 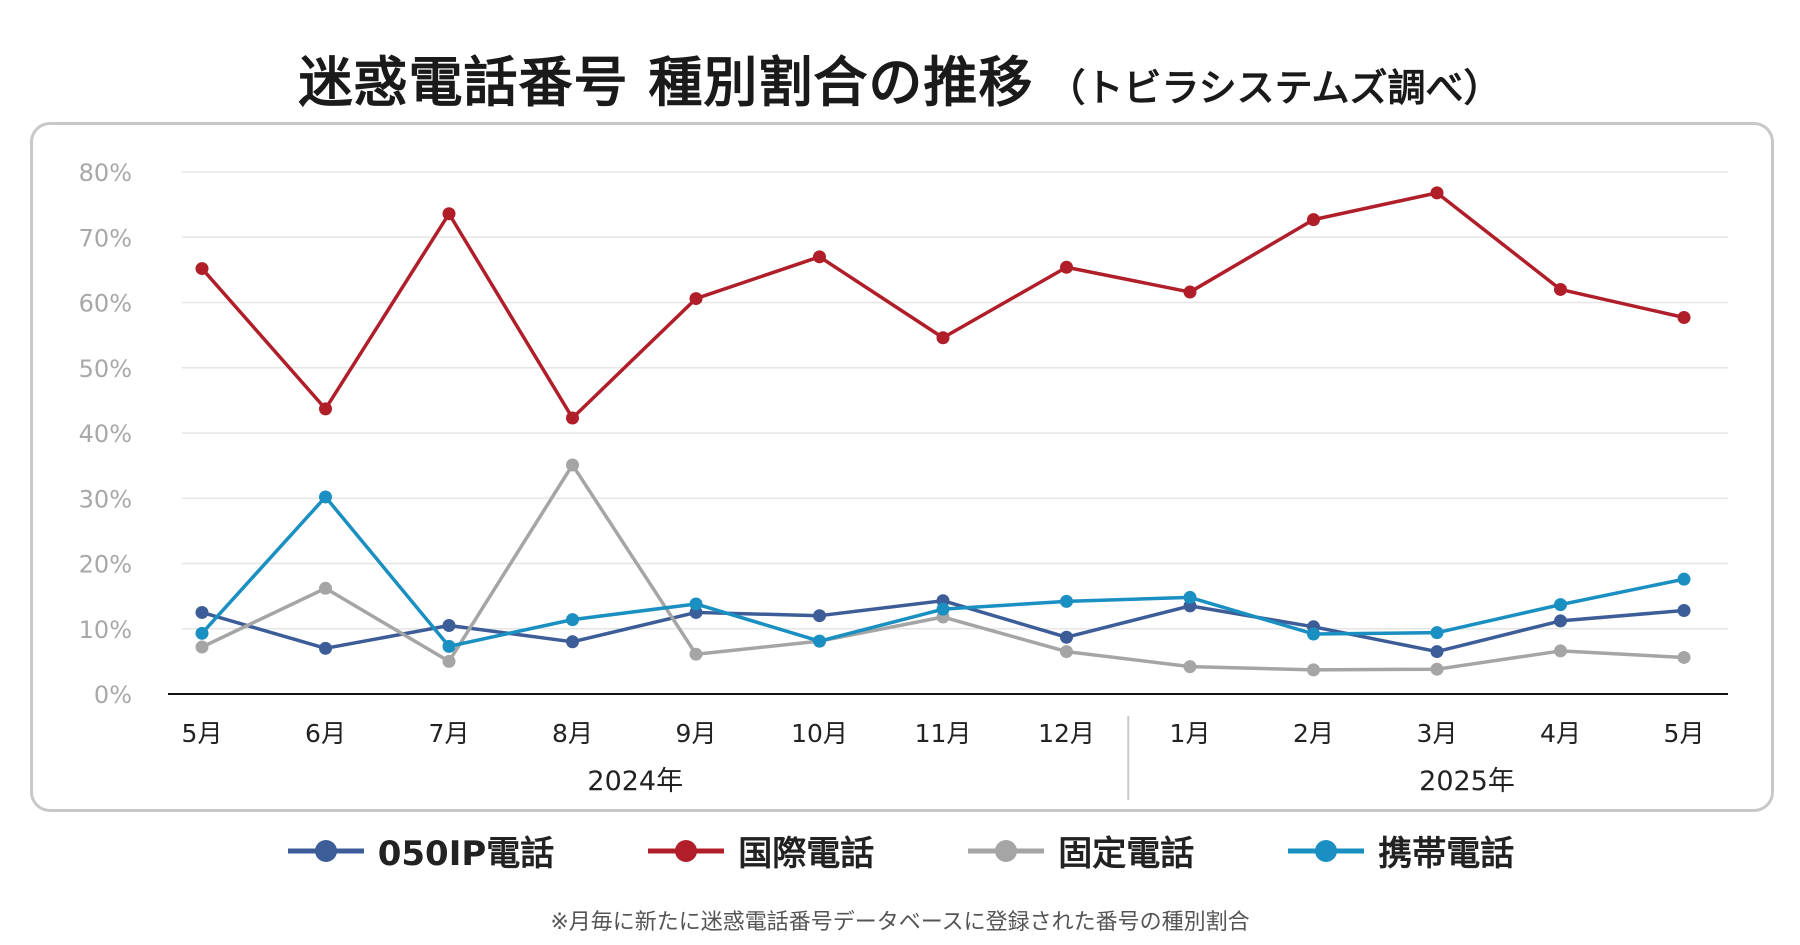 I want to click on title-main: 迷惑電話番号 種別割合の推移, so click(x=666, y=82).